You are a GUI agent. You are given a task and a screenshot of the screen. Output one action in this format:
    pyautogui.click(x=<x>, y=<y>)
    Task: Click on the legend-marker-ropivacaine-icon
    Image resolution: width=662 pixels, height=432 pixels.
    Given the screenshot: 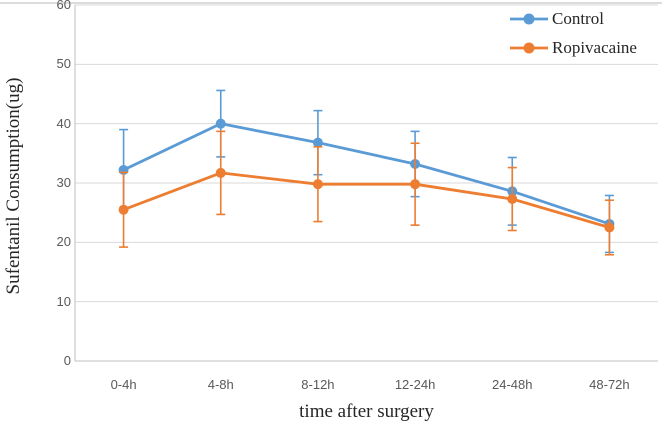 What is the action you would take?
    pyautogui.click(x=529, y=47)
    